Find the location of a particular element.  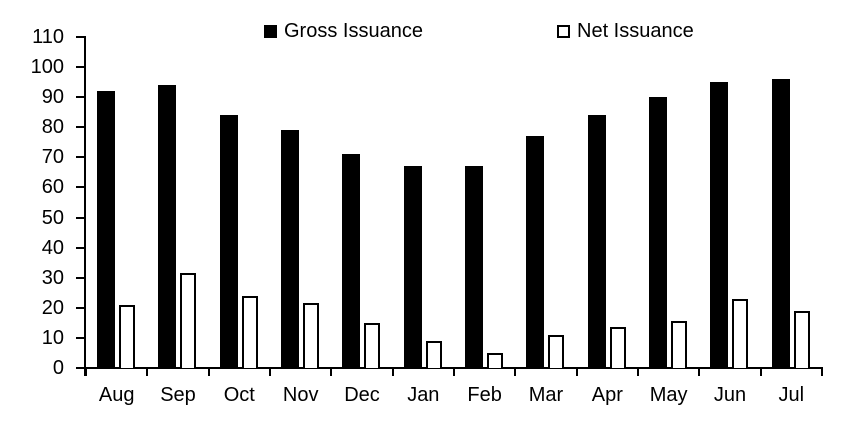

gross-bar-apr is located at coordinates (596, 241).